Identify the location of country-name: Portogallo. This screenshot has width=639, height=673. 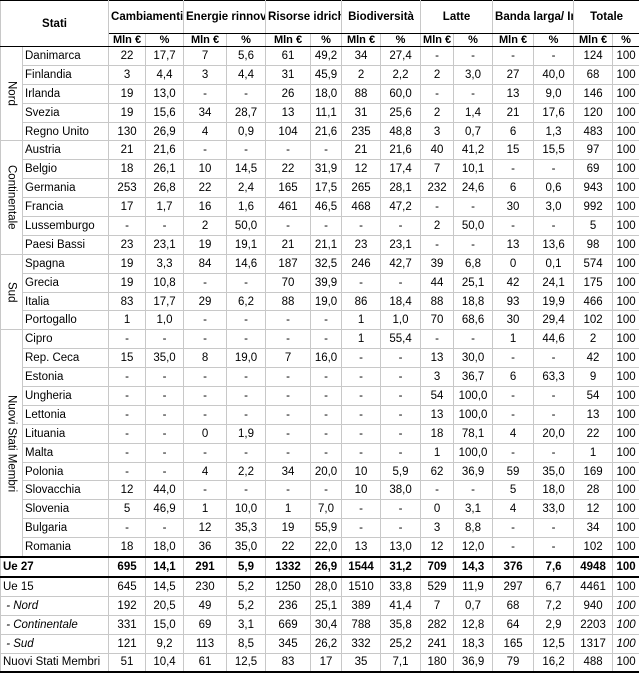
(66, 320).